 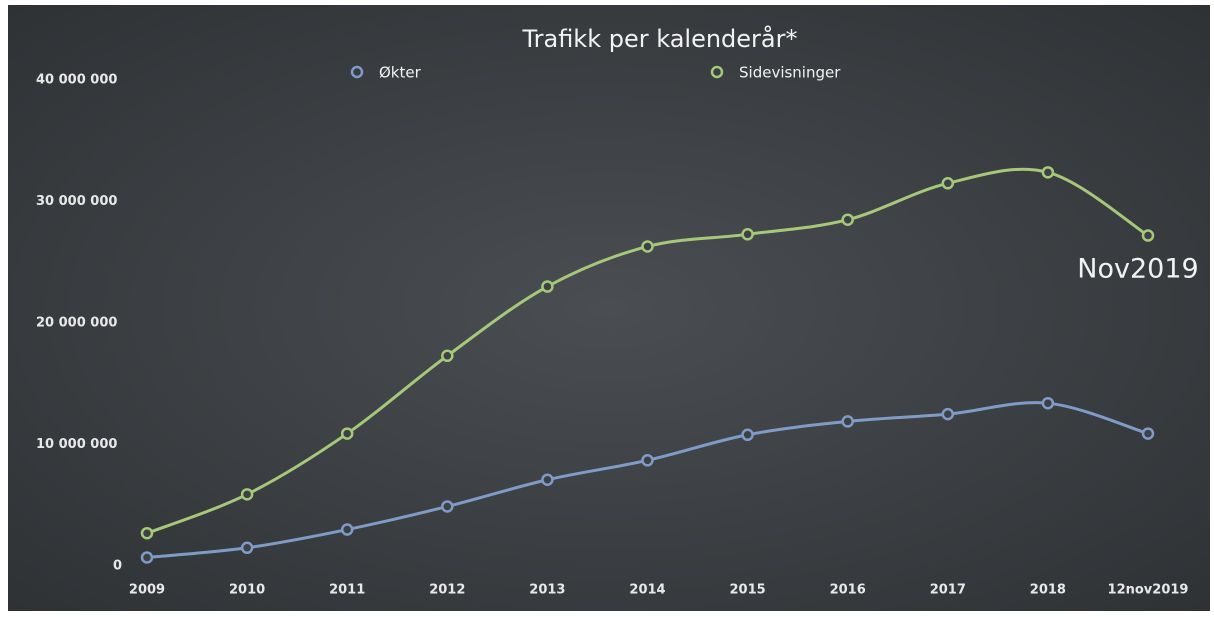 What do you see at coordinates (748, 590) in the screenshot?
I see `x-tick-label: 2015` at bounding box center [748, 590].